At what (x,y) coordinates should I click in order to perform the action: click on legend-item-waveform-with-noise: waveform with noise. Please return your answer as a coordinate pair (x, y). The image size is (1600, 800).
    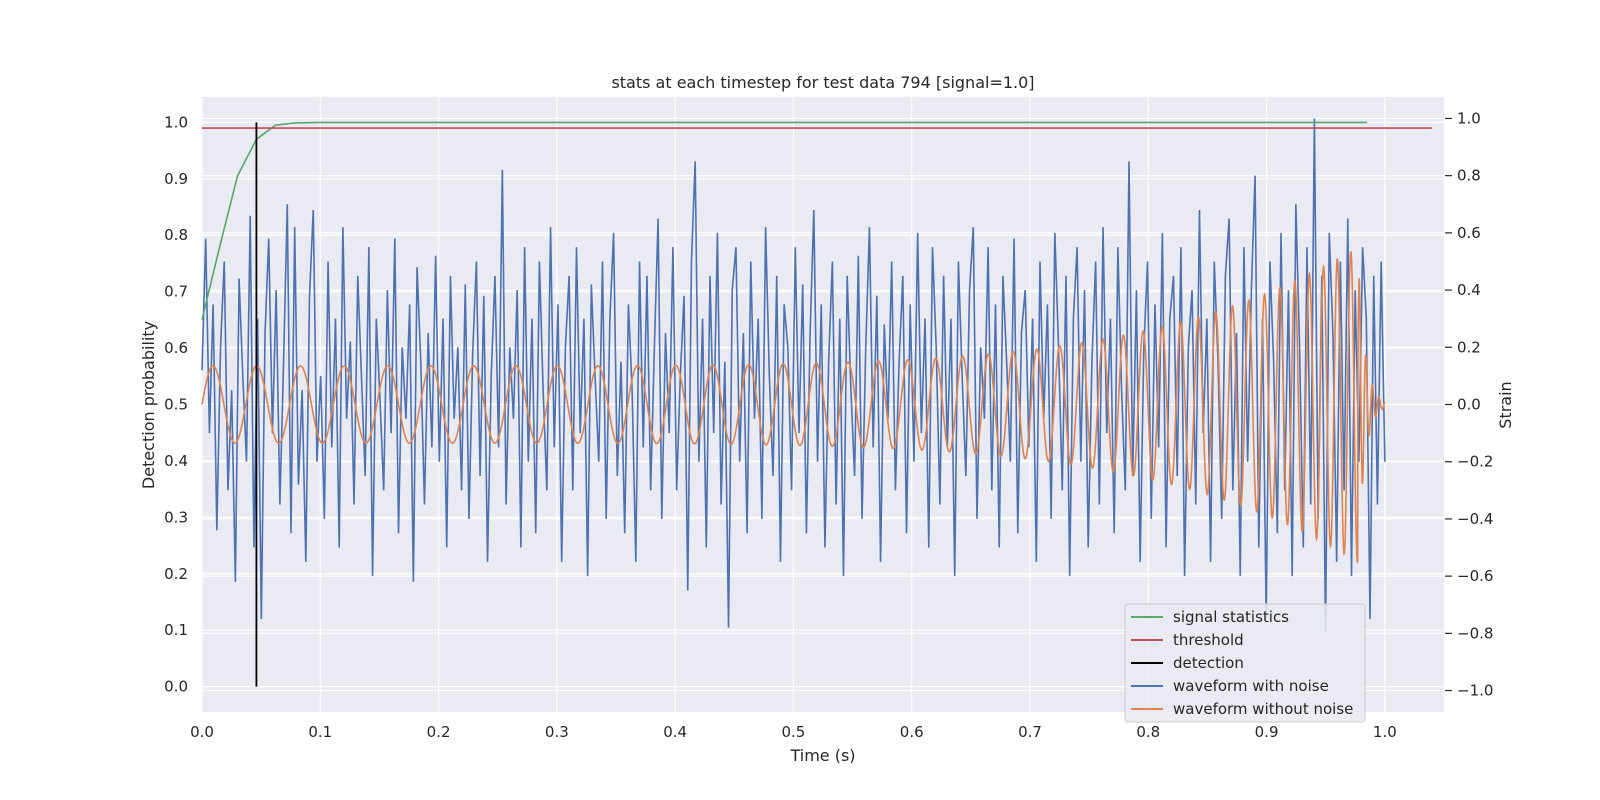
    Looking at the image, I should click on (1230, 686).